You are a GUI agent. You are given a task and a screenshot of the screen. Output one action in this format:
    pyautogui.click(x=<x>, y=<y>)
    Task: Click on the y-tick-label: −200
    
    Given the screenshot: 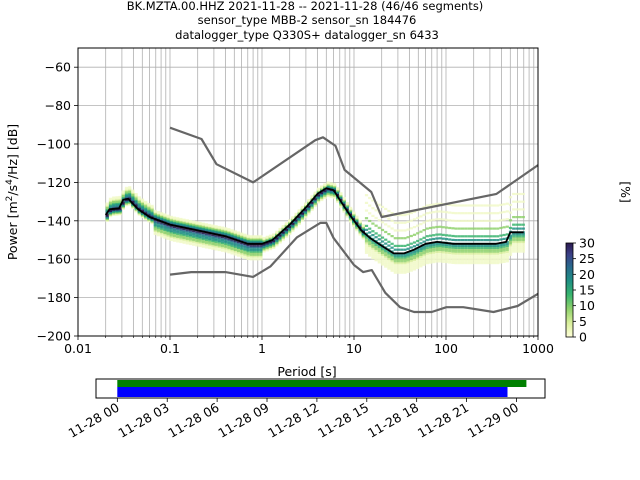 What is the action you would take?
    pyautogui.click(x=54, y=336)
    